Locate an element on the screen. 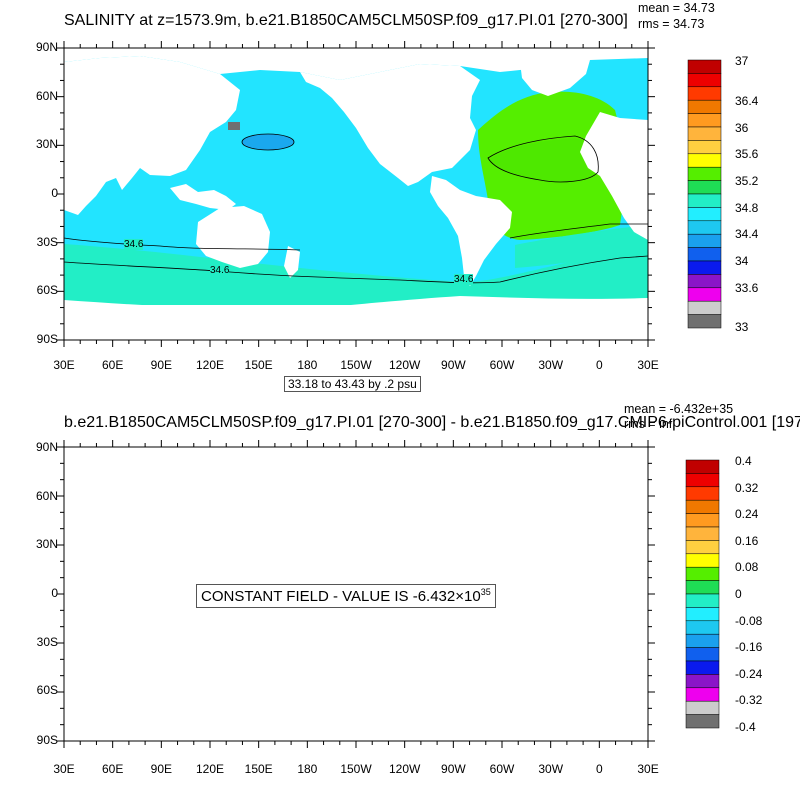 This screenshot has height=800, width=800. eurasia-land is located at coordinates (152, 135).